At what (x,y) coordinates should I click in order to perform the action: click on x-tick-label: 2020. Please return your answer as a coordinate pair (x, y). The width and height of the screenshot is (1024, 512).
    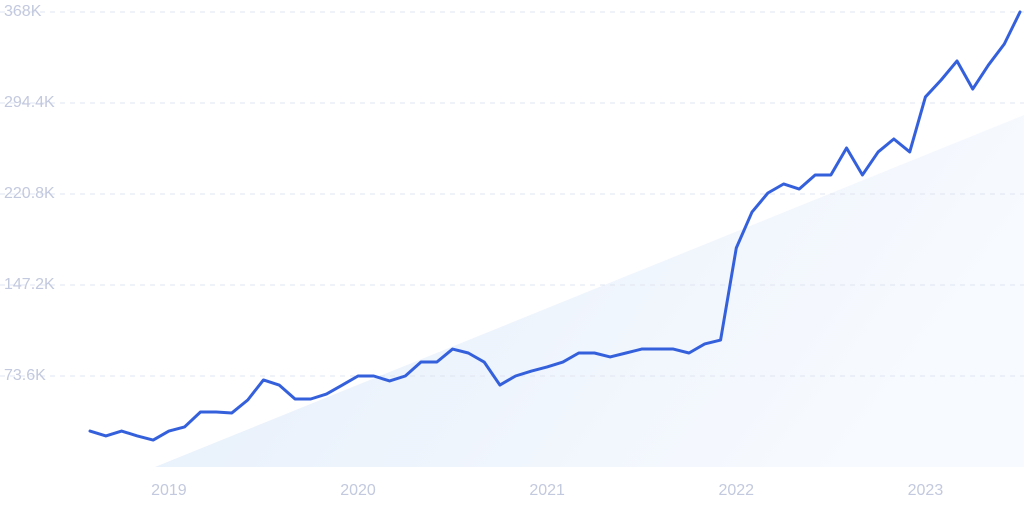
    Looking at the image, I should click on (358, 490).